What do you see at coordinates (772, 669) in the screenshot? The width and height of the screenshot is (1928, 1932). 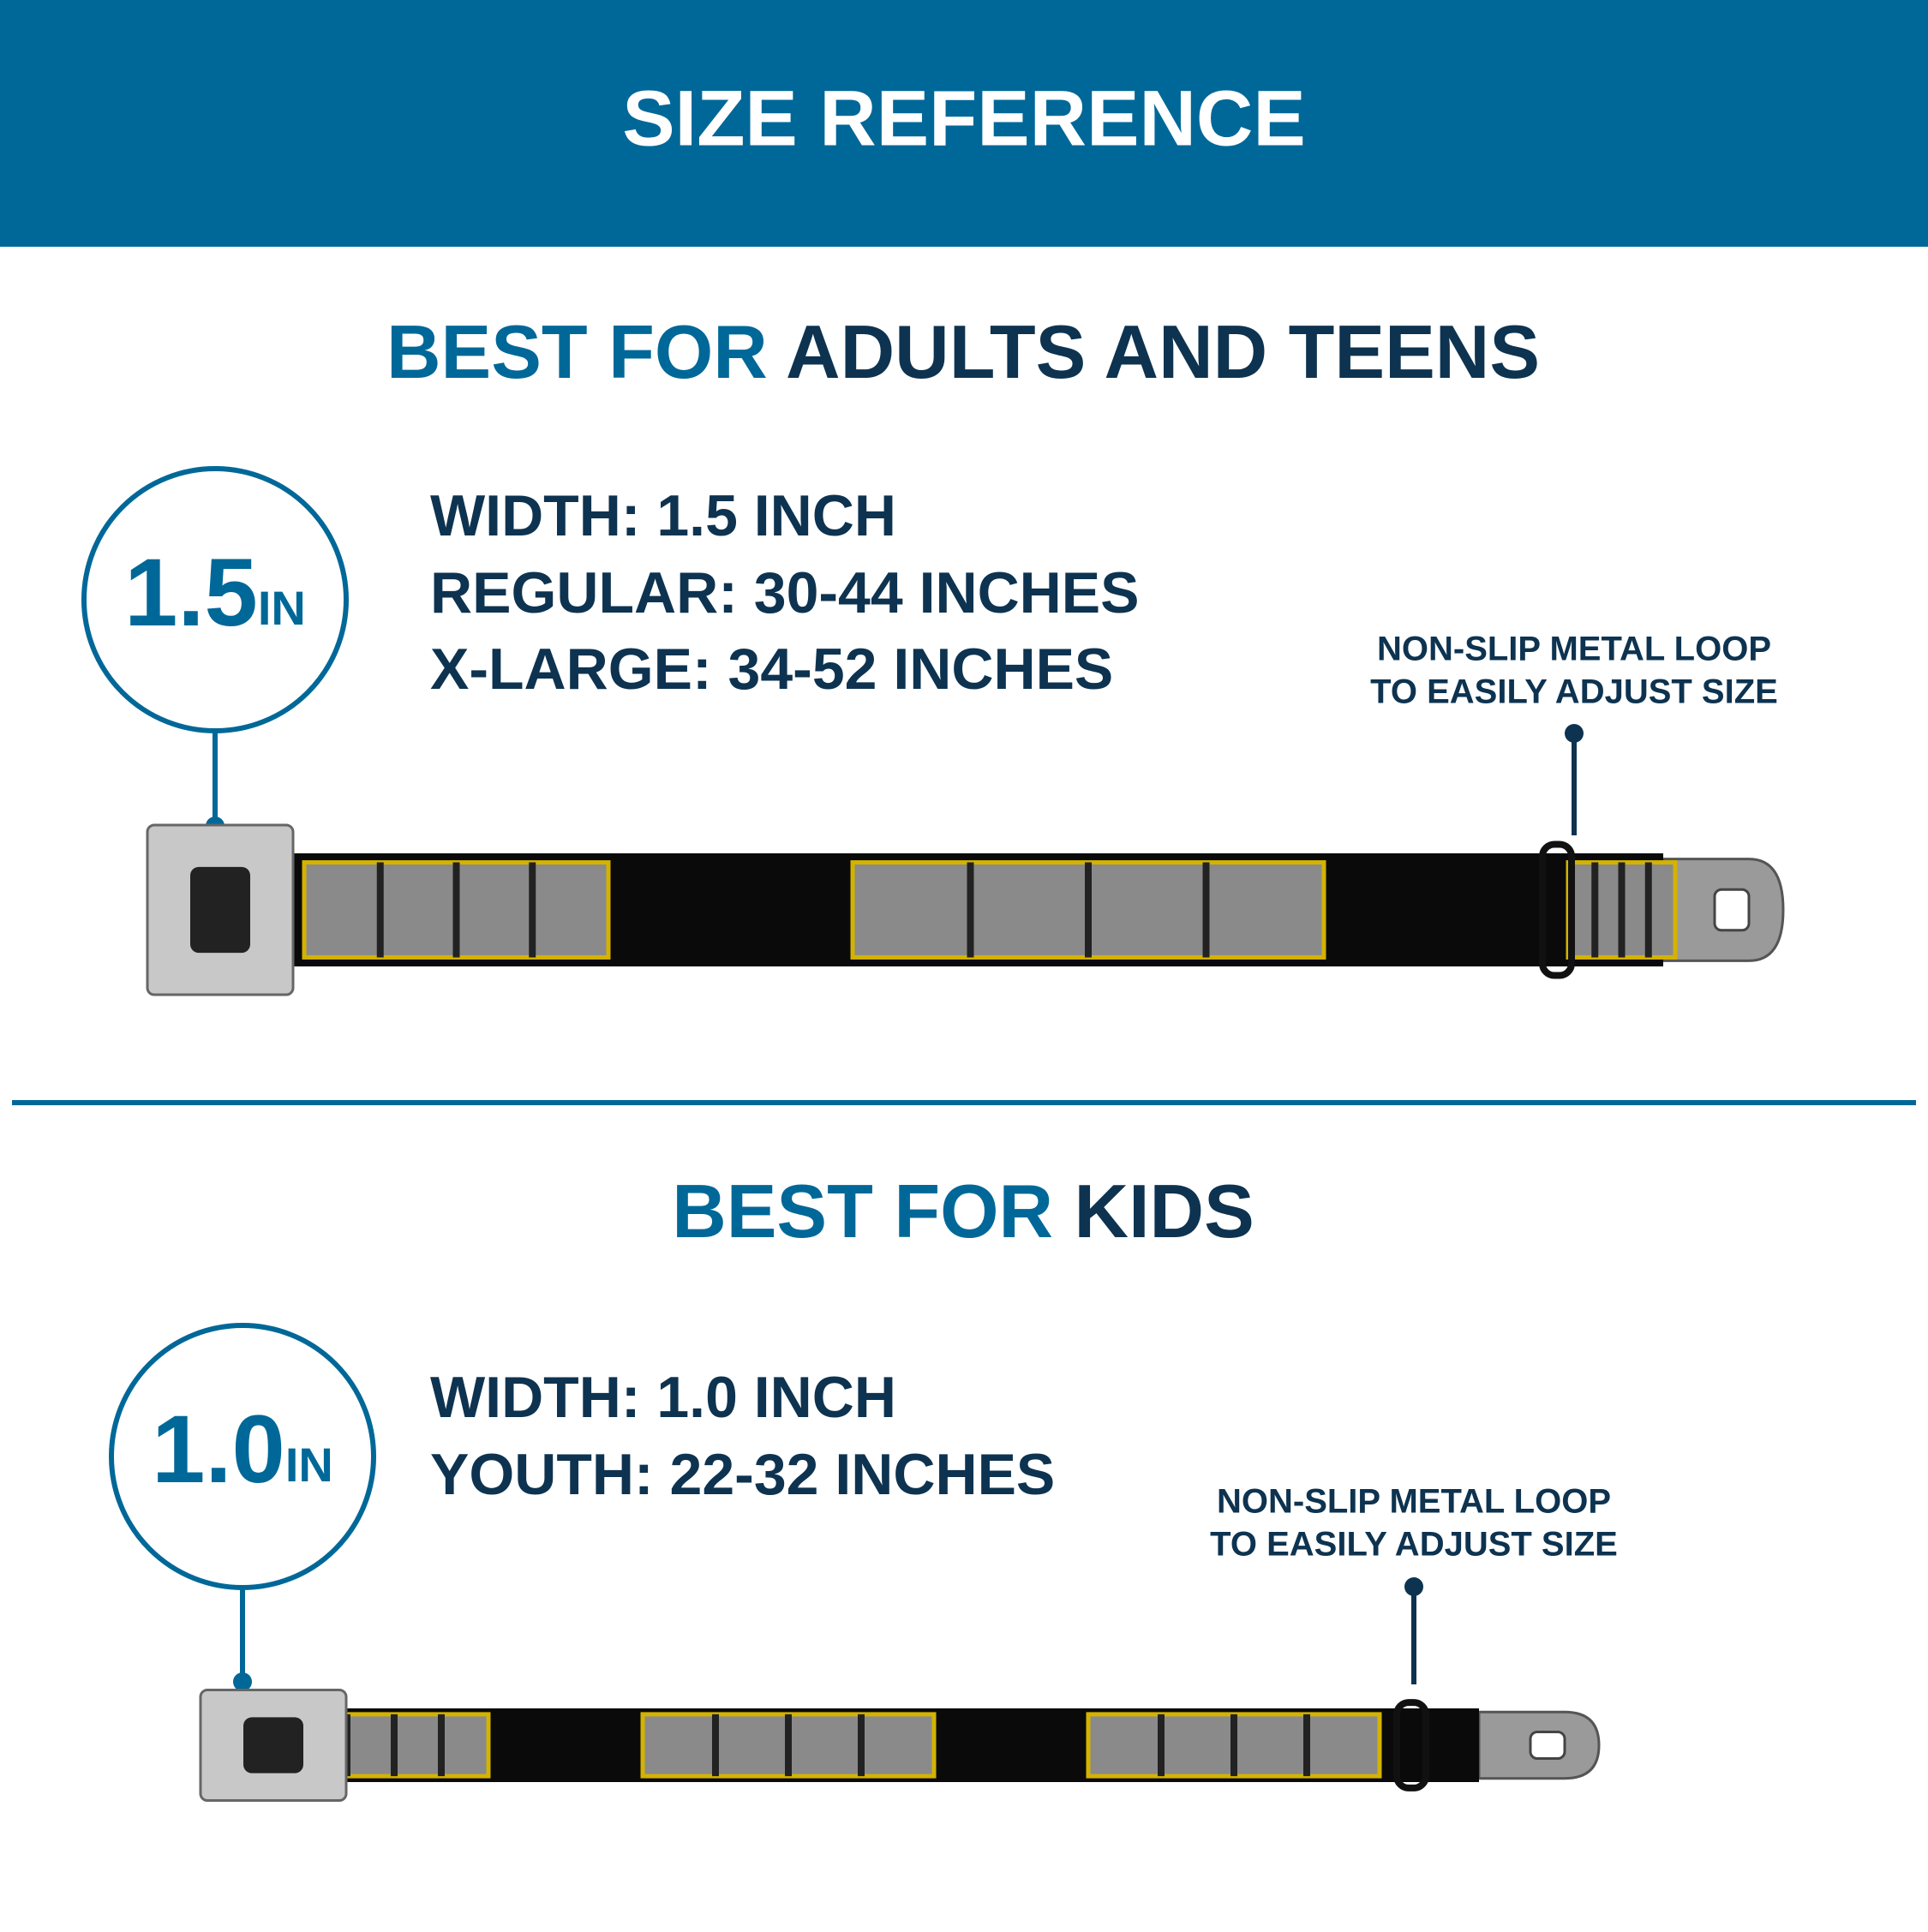 I see `spec-line: X-LARGE: 34-52 INCHES` at bounding box center [772, 669].